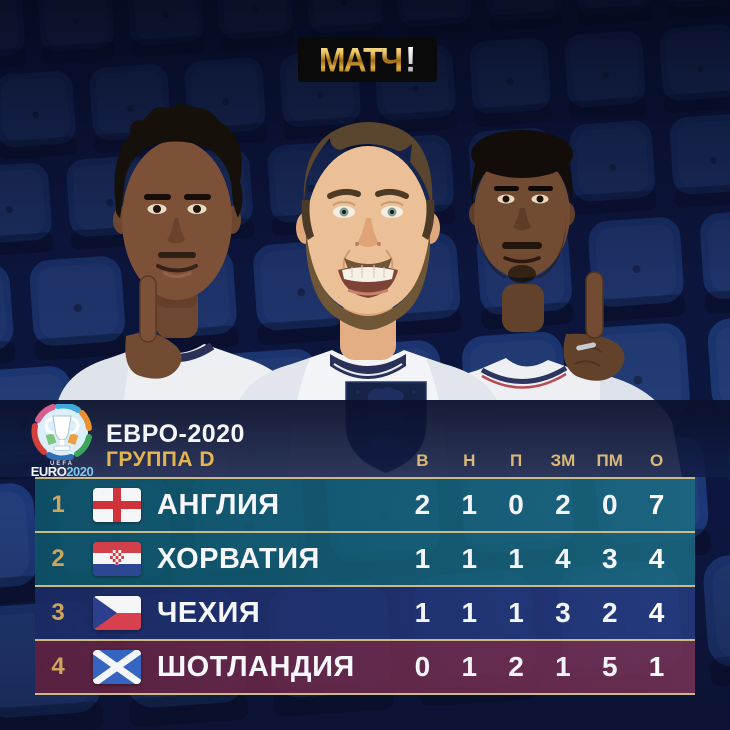  Describe the element at coordinates (539, 667) in the screenshot. I see `team-stats: 0 1 2 1 5 1` at that location.